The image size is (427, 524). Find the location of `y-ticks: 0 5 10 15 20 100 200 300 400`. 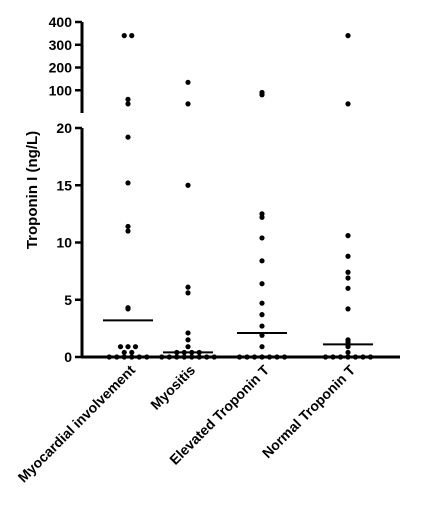

y-ticks: 0 5 10 15 20 100 200 300 400 is located at coordinates (65, 189).